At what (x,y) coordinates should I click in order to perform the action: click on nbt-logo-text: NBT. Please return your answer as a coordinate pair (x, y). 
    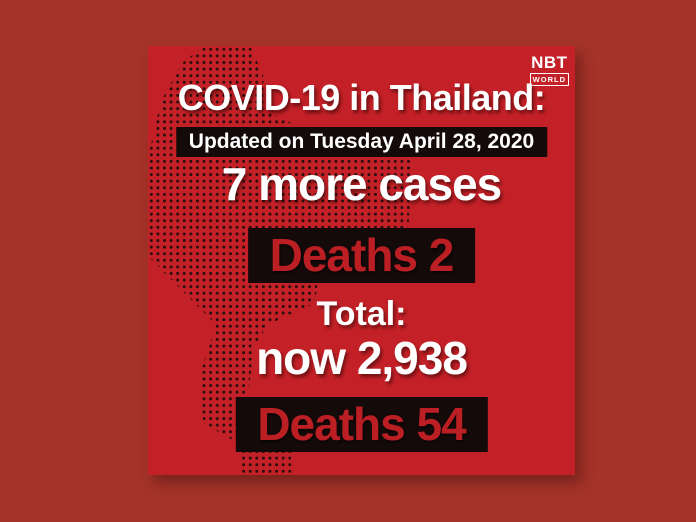
    Looking at the image, I should click on (549, 62).